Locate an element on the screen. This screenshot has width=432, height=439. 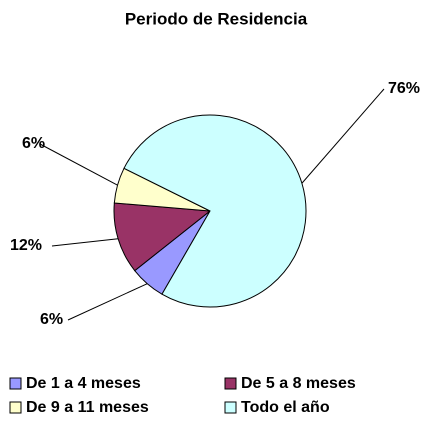
data-label: 12% is located at coordinates (26, 245).